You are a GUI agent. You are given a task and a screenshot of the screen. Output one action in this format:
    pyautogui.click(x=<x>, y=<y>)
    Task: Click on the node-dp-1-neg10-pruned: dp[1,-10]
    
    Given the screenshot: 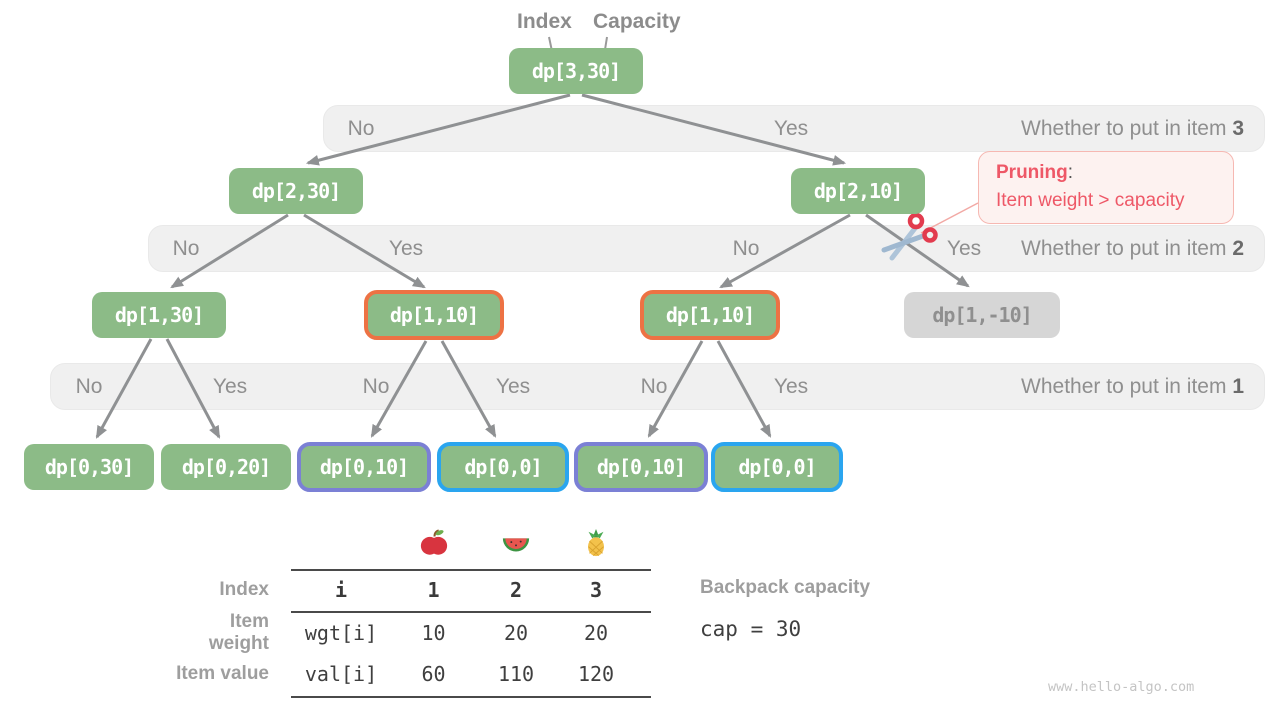 What is the action you would take?
    pyautogui.click(x=982, y=315)
    